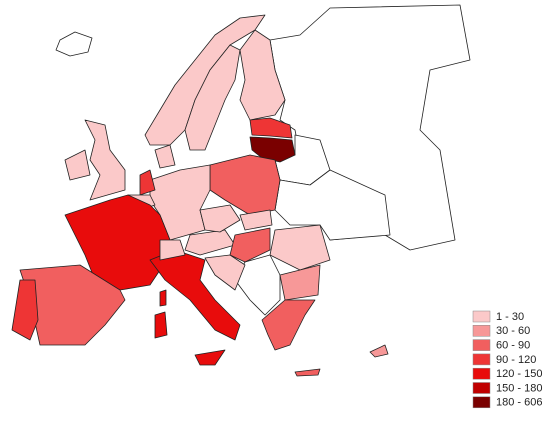  What do you see at coordinates (519, 388) in the screenshot?
I see `legend-label: 150 - 180` at bounding box center [519, 388].